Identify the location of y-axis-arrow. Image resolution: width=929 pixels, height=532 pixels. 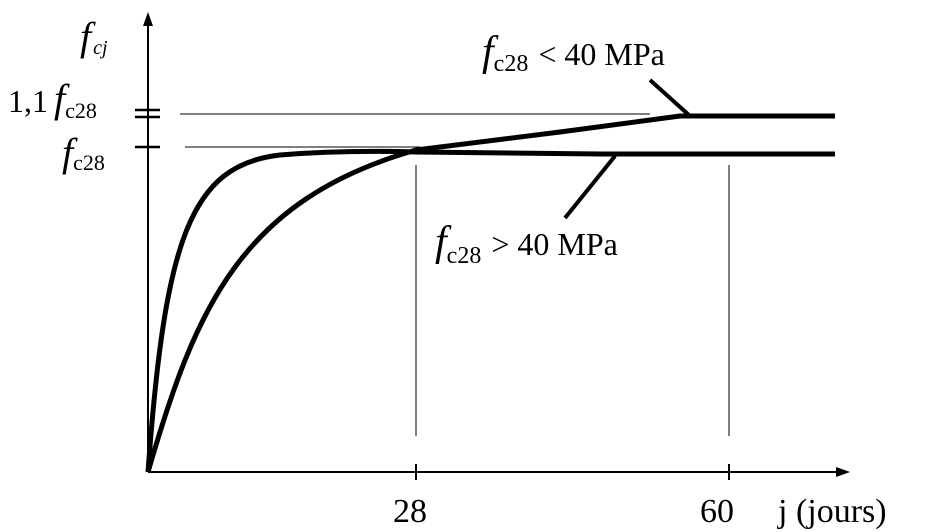
(148, 19).